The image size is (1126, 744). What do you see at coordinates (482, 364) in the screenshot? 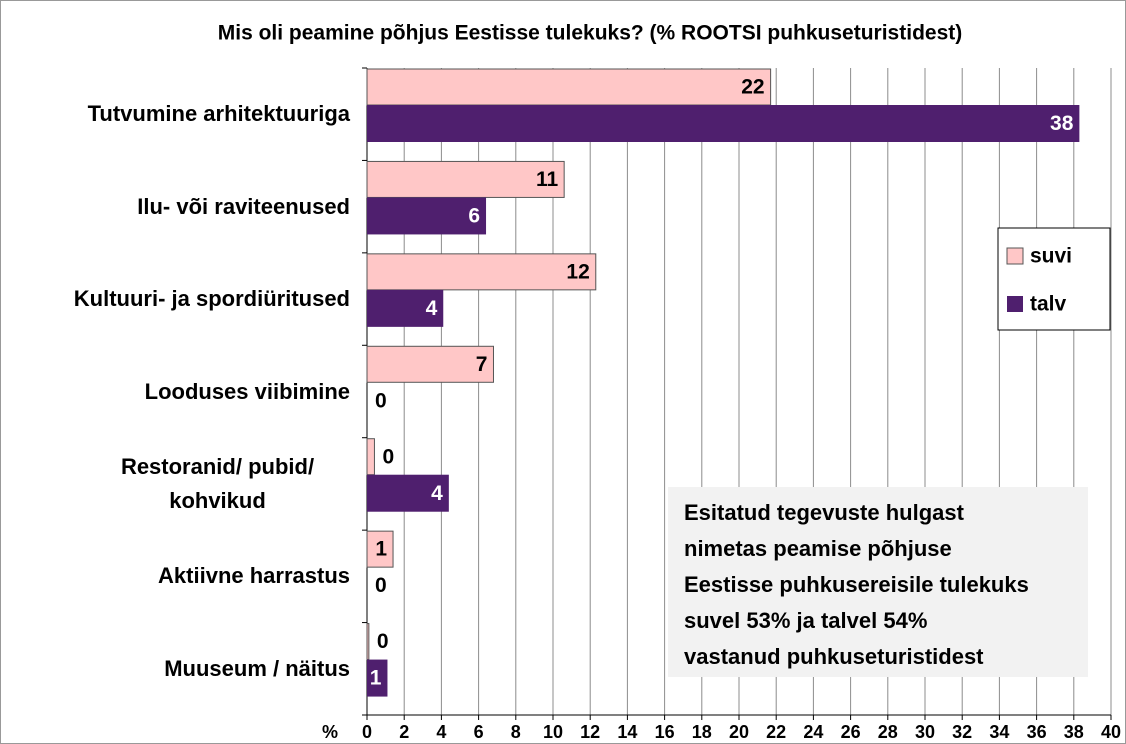
I see `value-label: 7` at bounding box center [482, 364].